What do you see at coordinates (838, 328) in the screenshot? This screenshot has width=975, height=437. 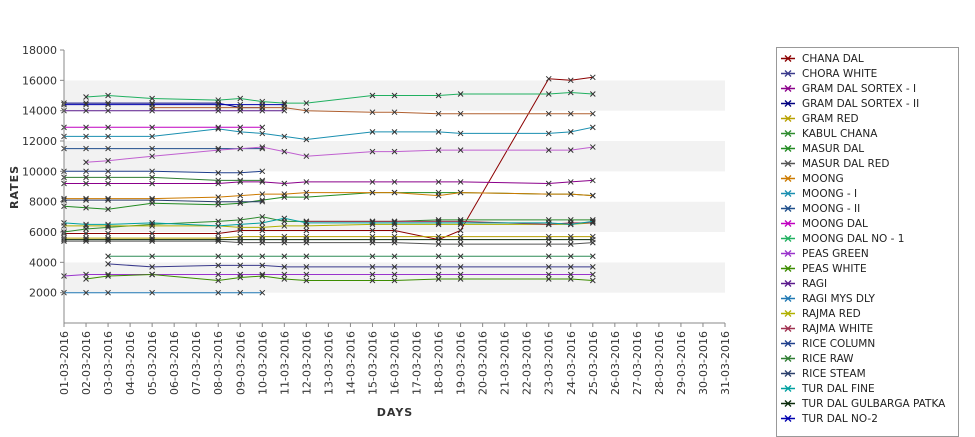 I see `legend-label: RAJMA WHITE` at bounding box center [838, 328].